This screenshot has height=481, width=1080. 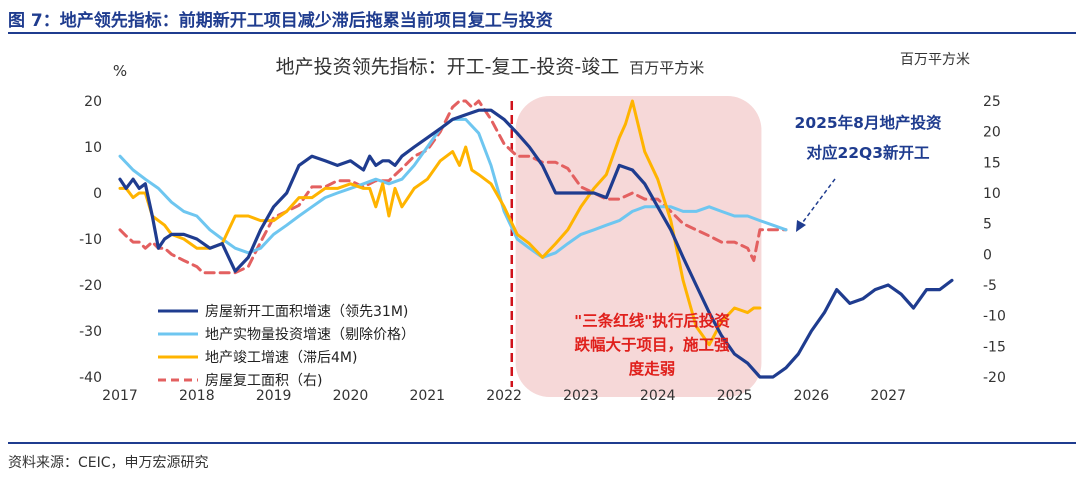 What do you see at coordinates (666, 68) in the screenshot?
I see `chart-title-unit: 百万平方米` at bounding box center [666, 68].